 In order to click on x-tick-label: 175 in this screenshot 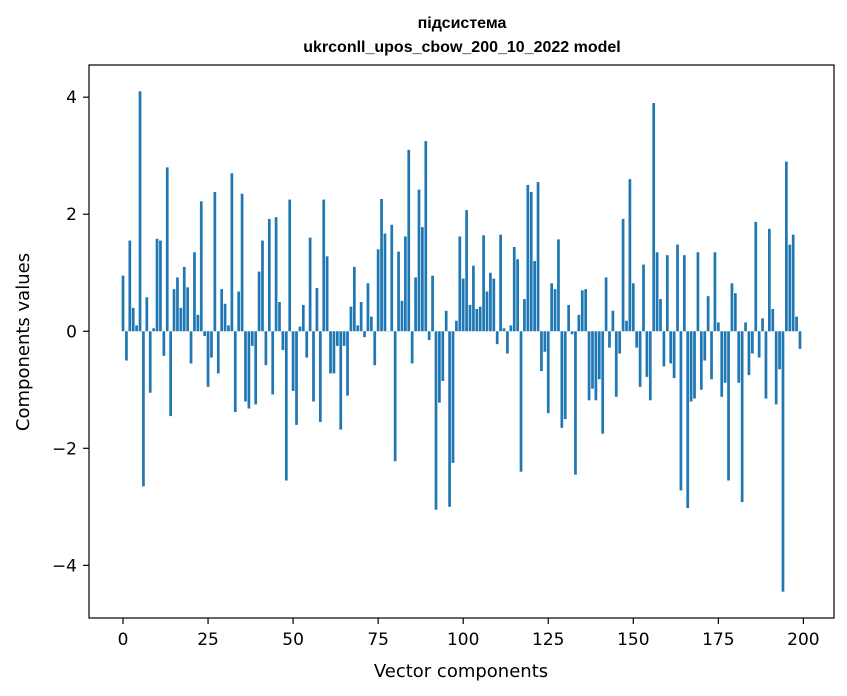, I will do `click(718, 640)`.